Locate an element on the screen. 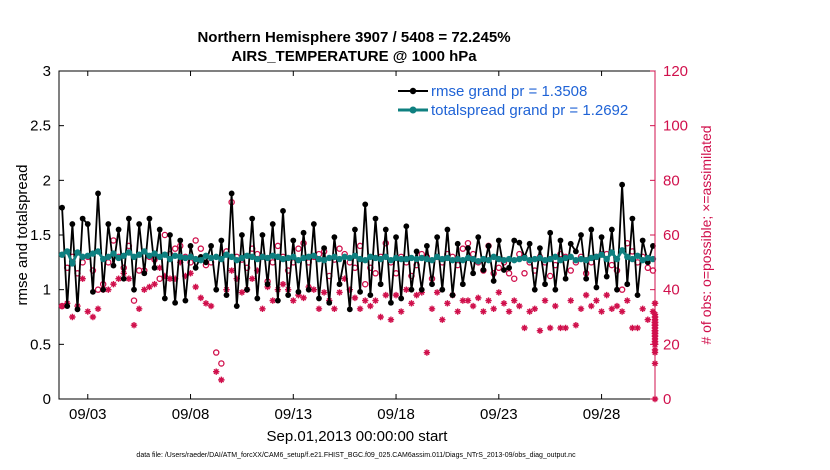  legend-label-spread: totalspread grand pr = 1.2692 is located at coordinates (529, 110).